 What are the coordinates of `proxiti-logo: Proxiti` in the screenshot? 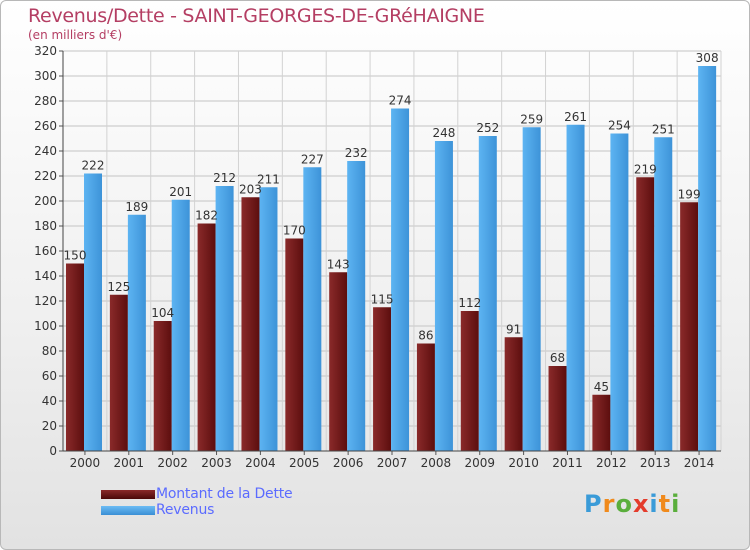 It's located at (632, 504).